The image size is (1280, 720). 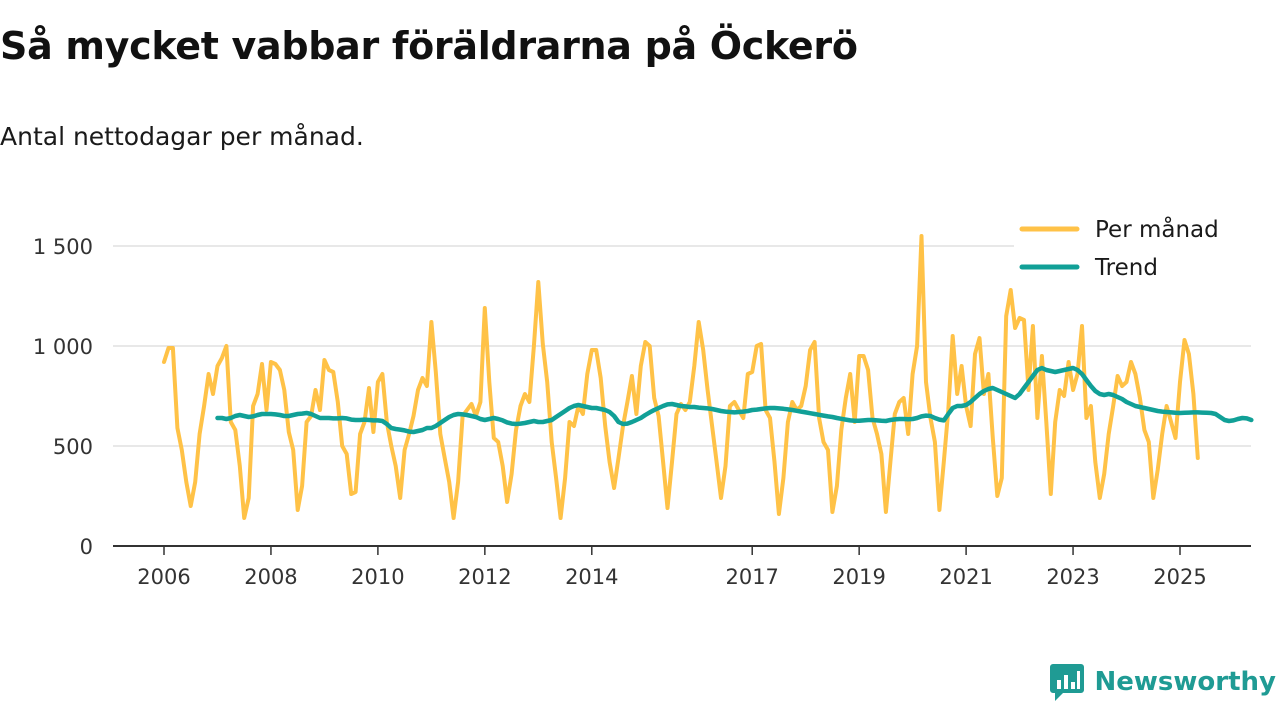 What do you see at coordinates (270, 577) in the screenshot?
I see `x-tick-label: 2008` at bounding box center [270, 577].